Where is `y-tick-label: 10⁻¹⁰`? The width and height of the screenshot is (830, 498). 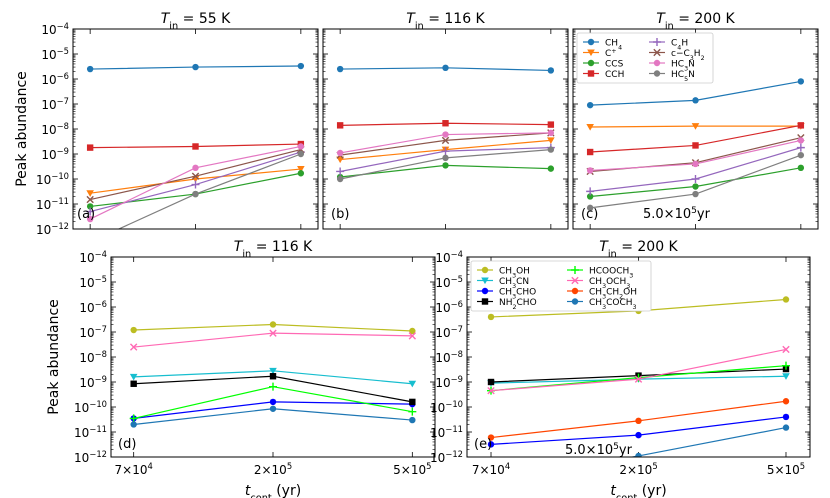 y-tick-label: 10⁻¹⁰ is located at coordinates (446, 407).